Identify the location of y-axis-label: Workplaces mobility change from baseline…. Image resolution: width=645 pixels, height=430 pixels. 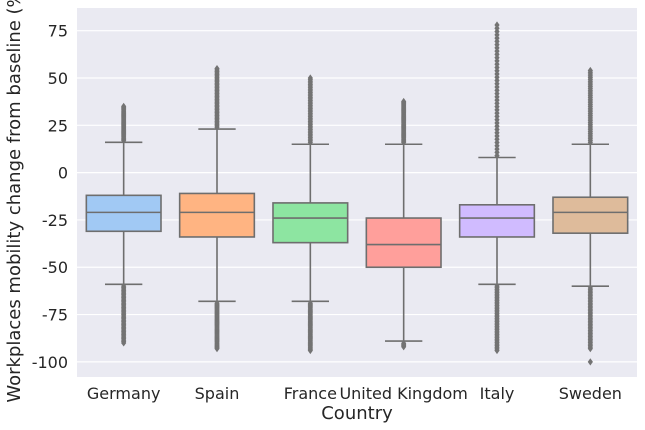
(14, 201).